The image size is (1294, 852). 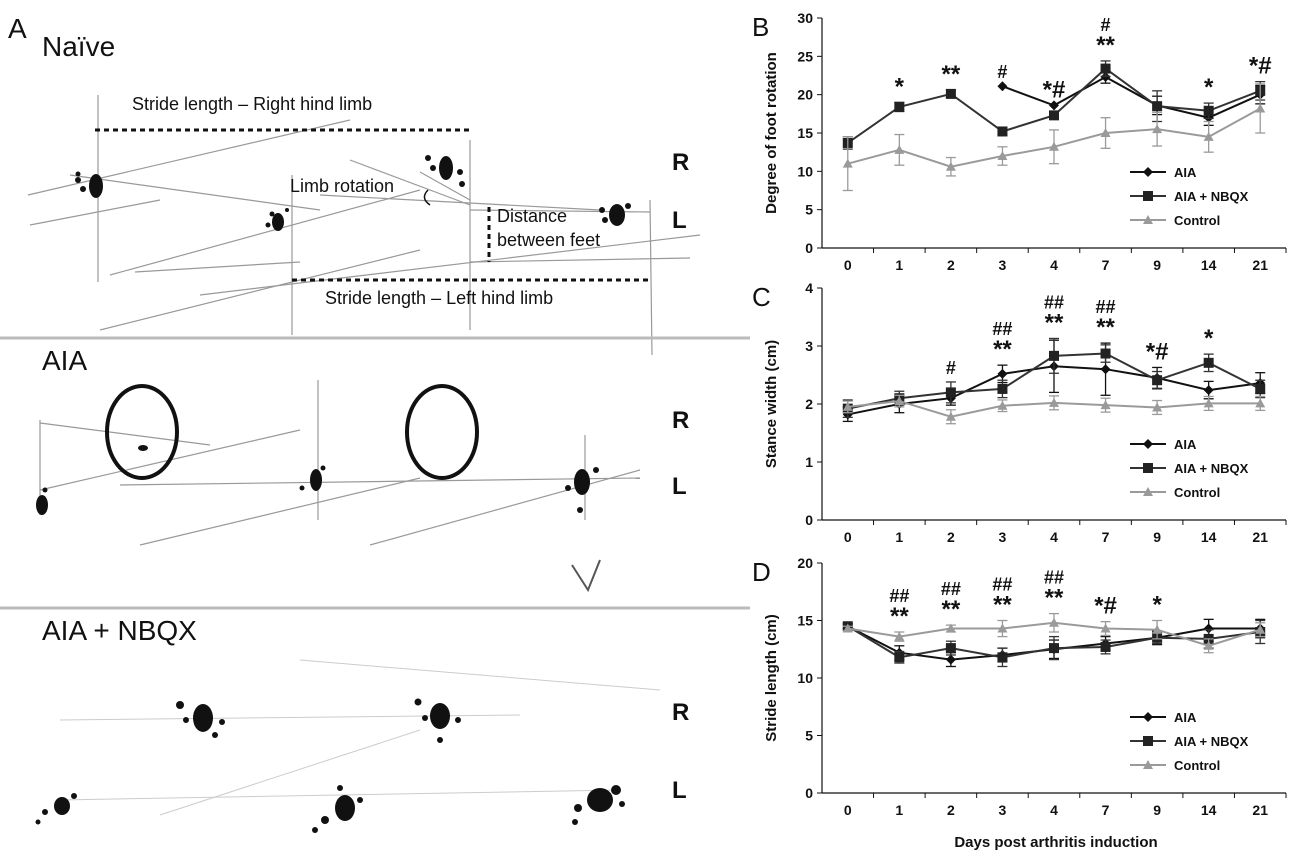 I want to click on row-left-label-aia: L, so click(x=679, y=486).